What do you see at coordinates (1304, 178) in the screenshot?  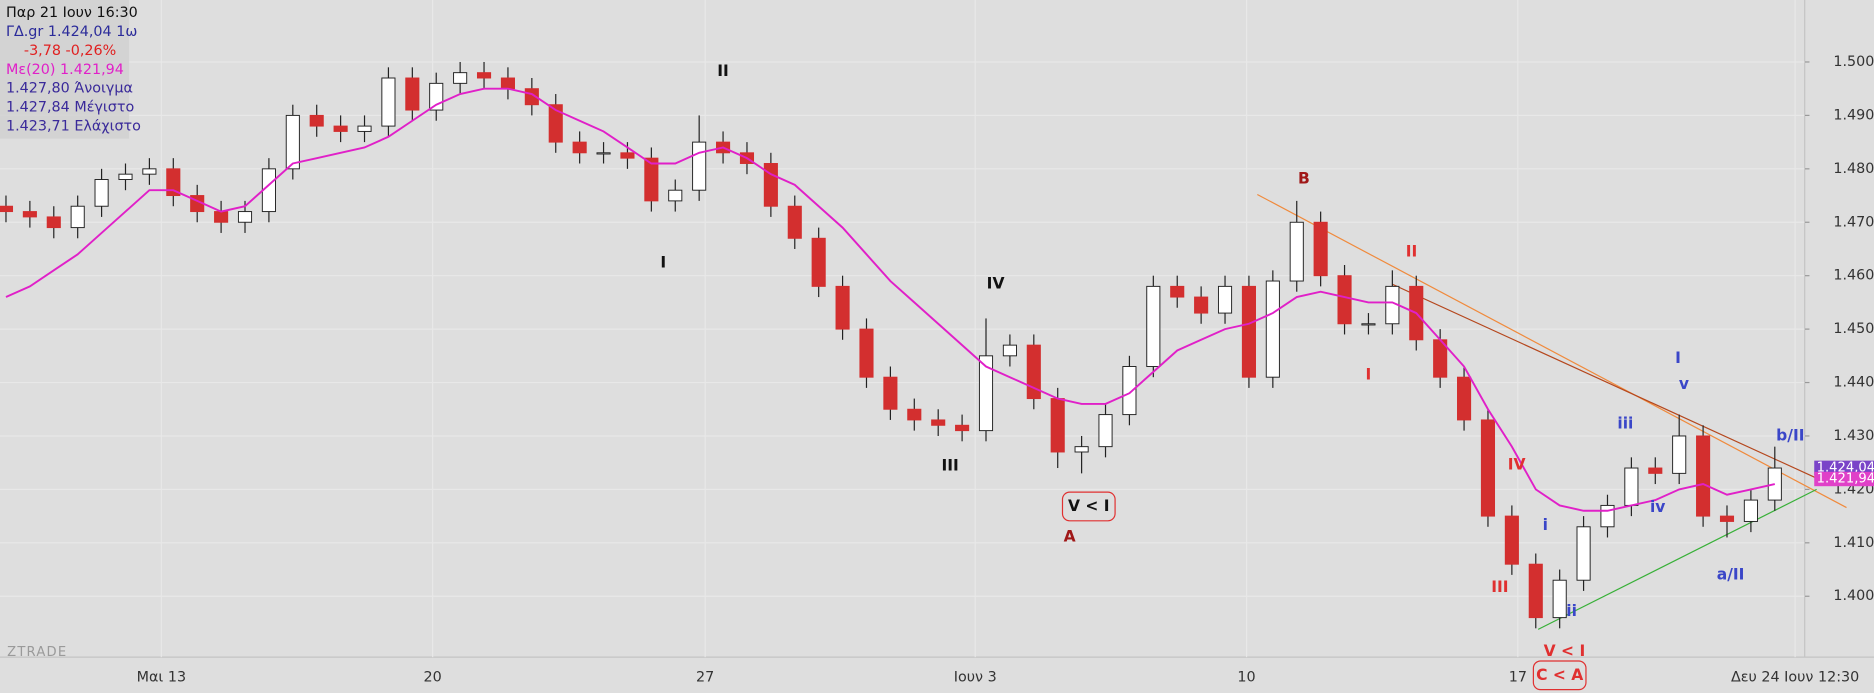 I see `wave-label: B` at bounding box center [1304, 178].